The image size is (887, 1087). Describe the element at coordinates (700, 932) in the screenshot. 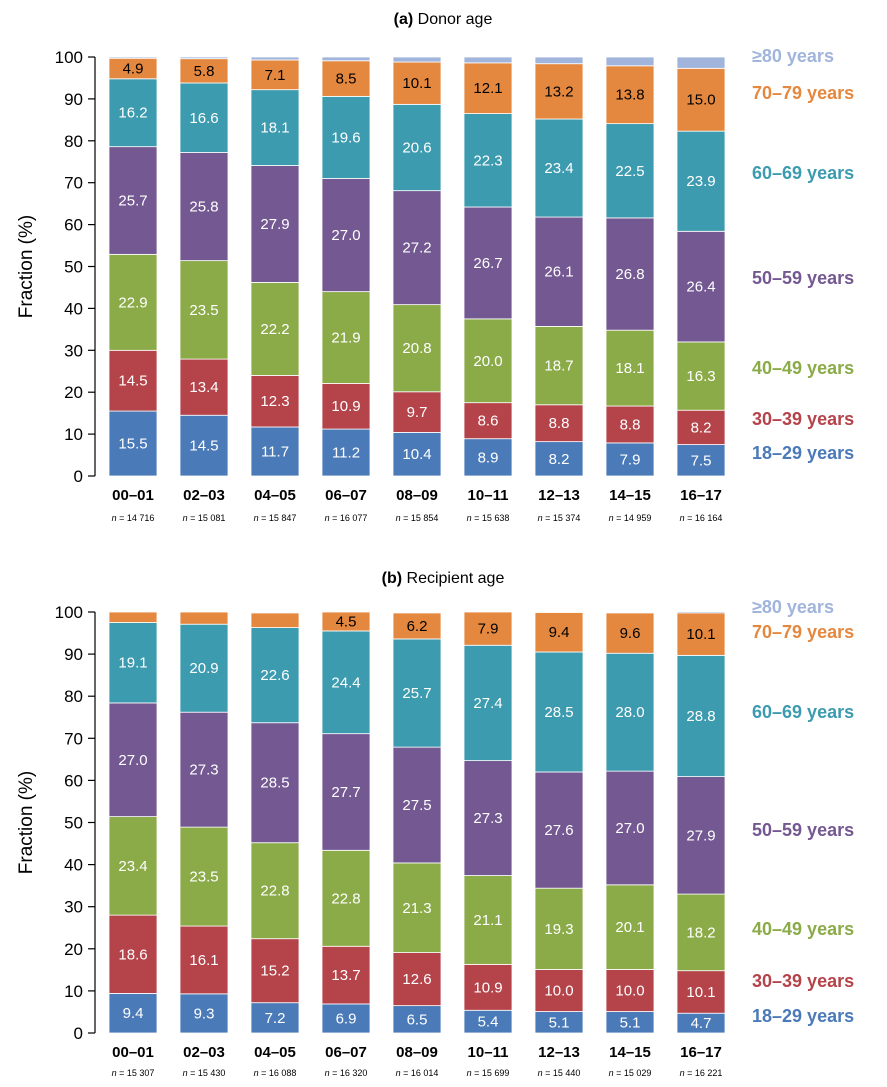

I see `bar-value-label: 18.2` at that location.